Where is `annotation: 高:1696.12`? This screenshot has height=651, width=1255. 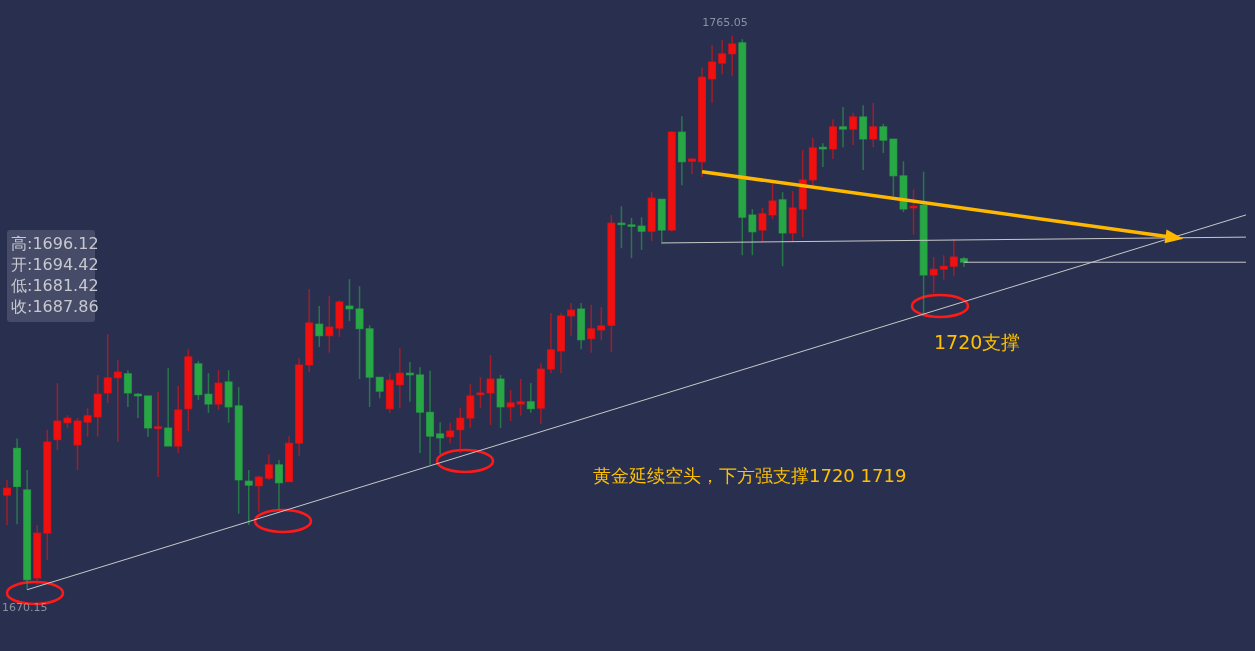 annotation: 高:1696.12 is located at coordinates (55, 243).